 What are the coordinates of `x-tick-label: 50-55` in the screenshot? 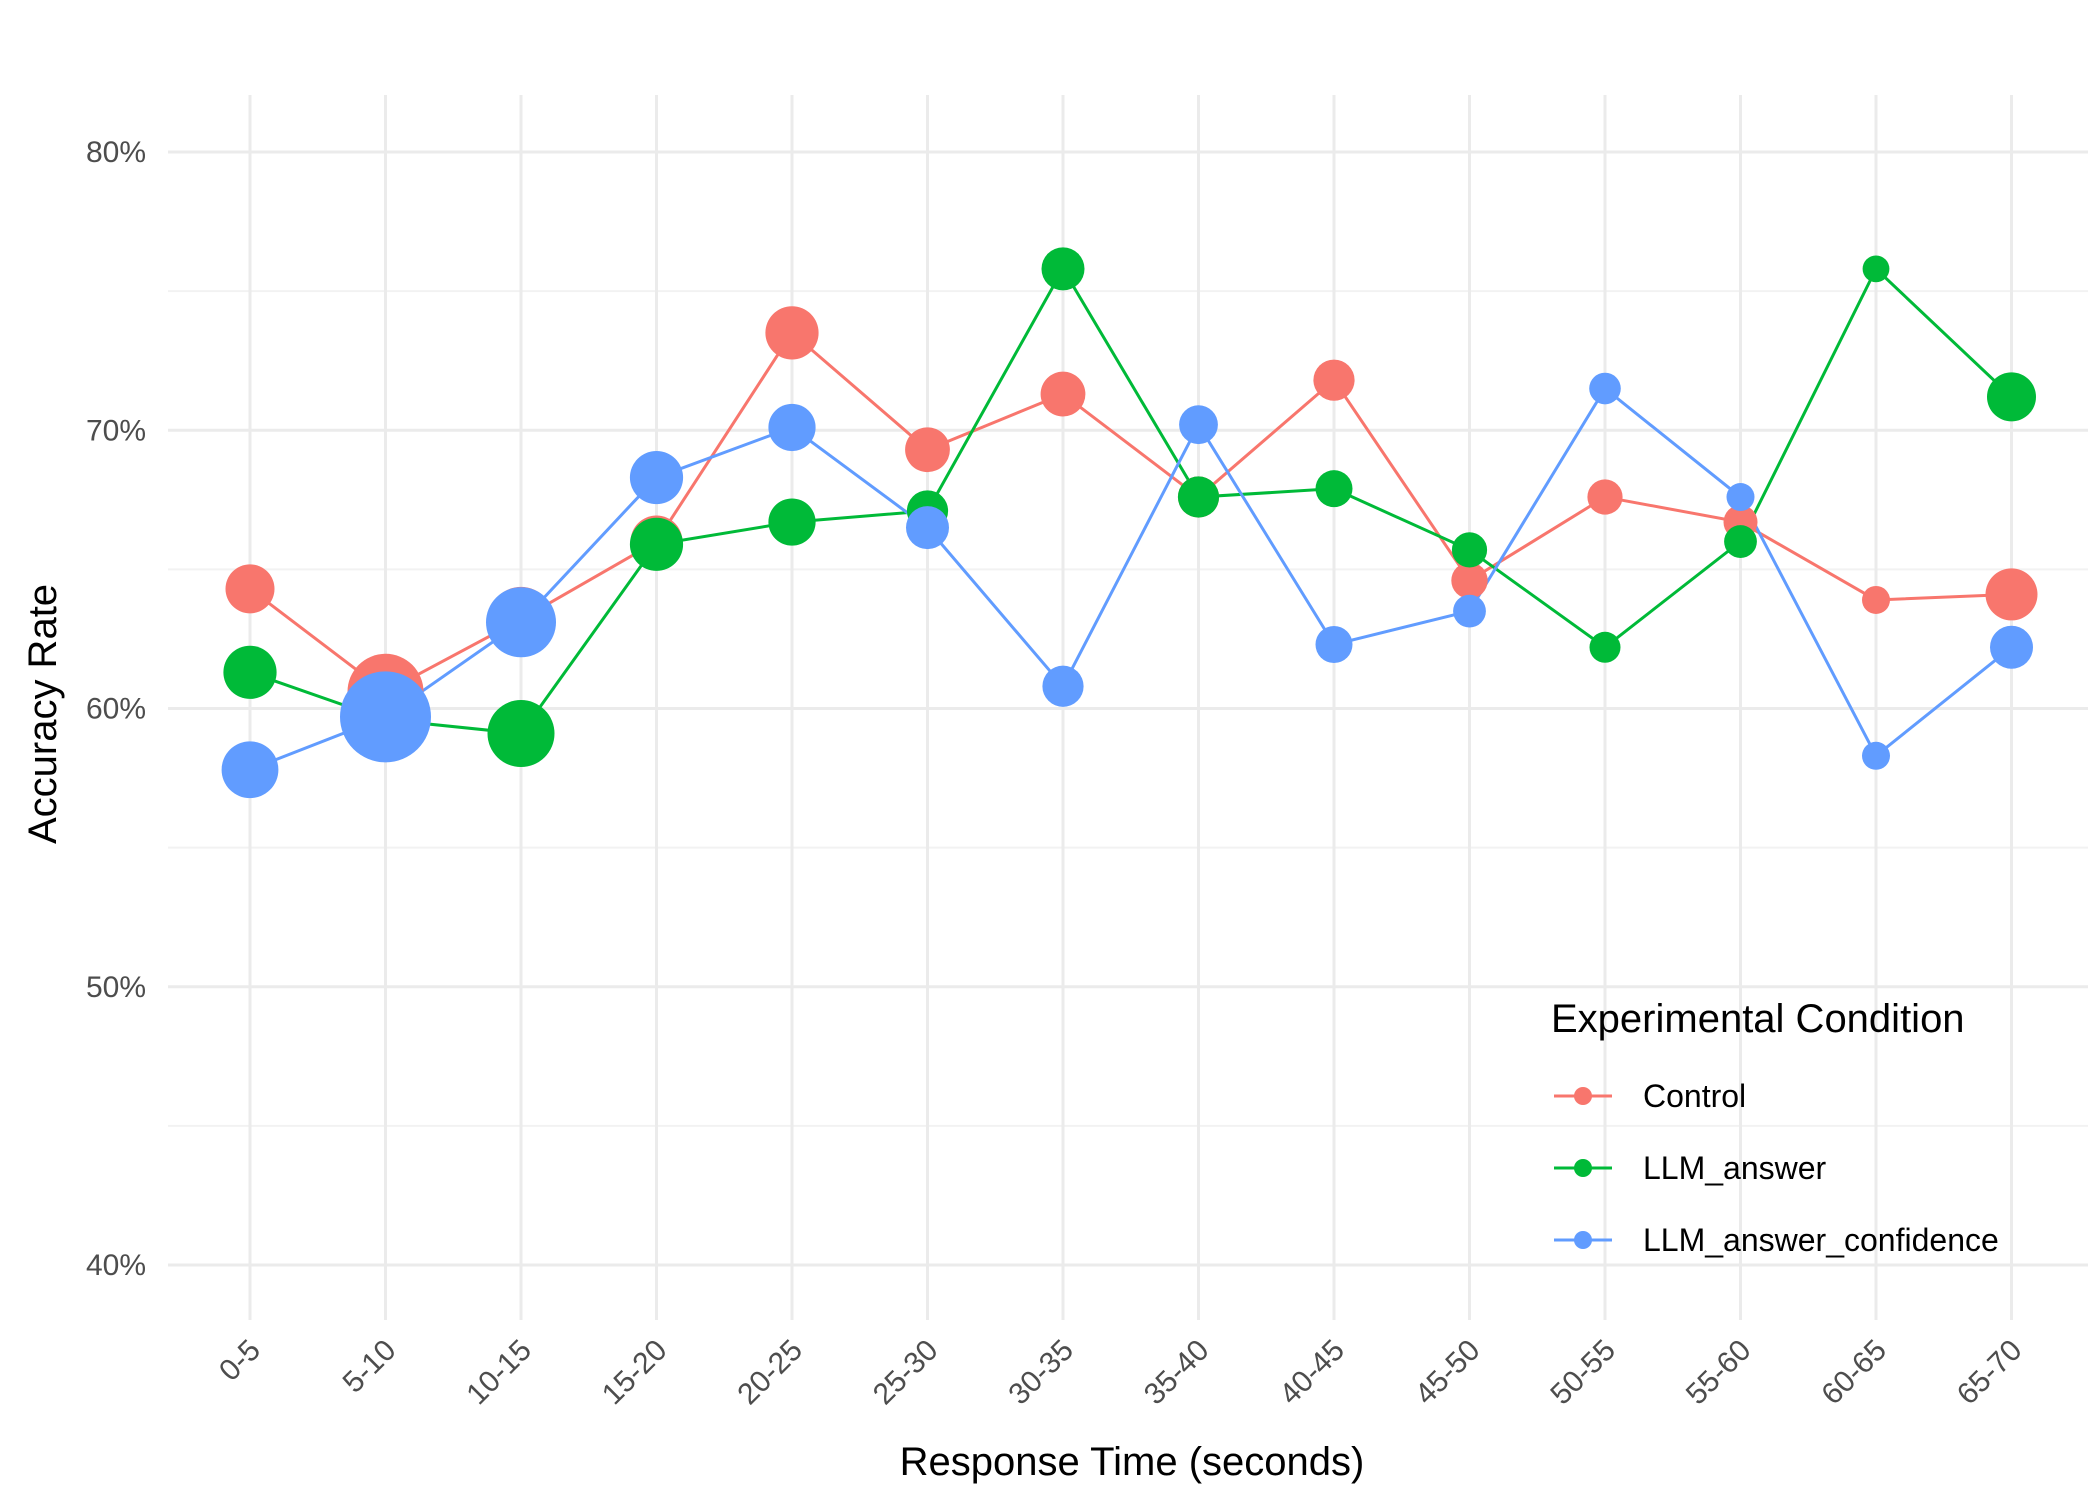 It's located at (1583, 1373).